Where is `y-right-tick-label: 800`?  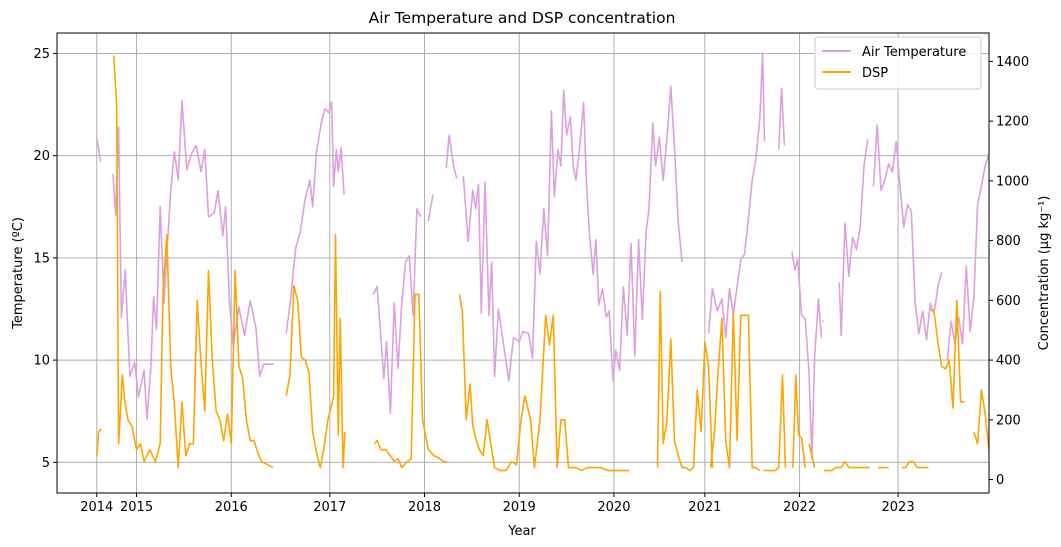 y-right-tick-label: 800 is located at coordinates (1008, 241).